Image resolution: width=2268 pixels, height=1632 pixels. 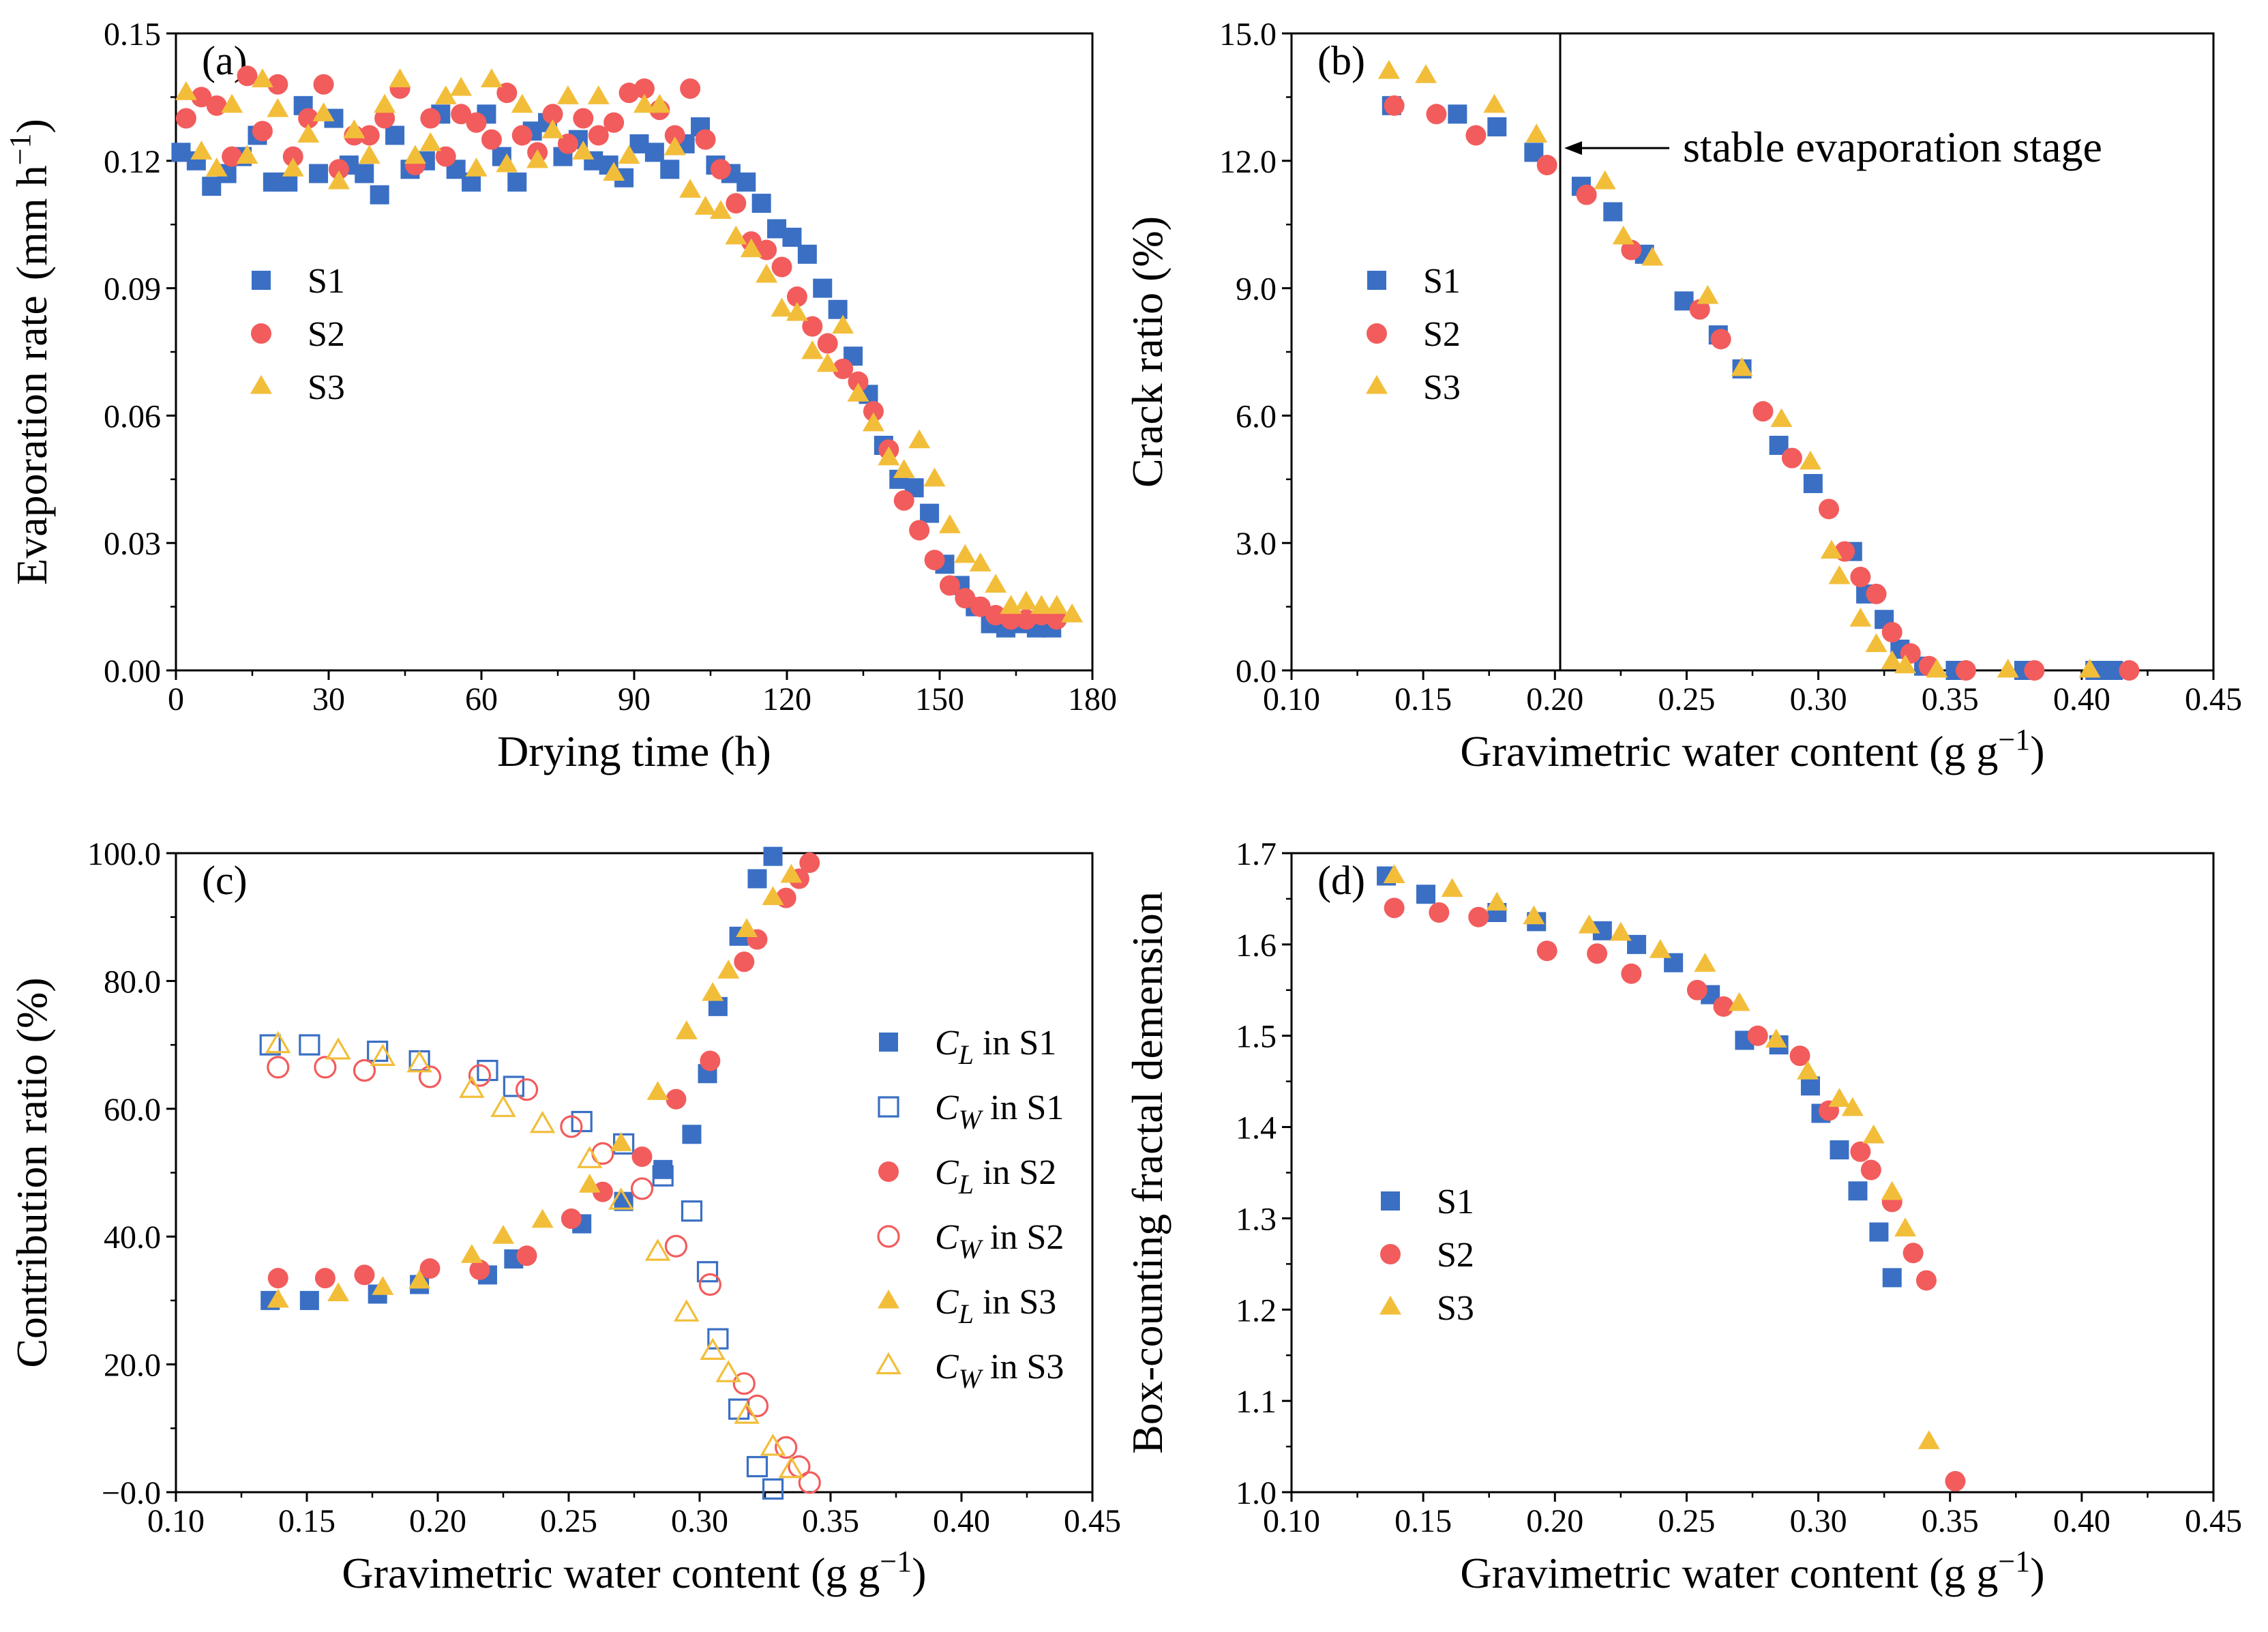 What do you see at coordinates (1147, 1172) in the screenshot?
I see `y-axis-label: Box-counting fractal demension` at bounding box center [1147, 1172].